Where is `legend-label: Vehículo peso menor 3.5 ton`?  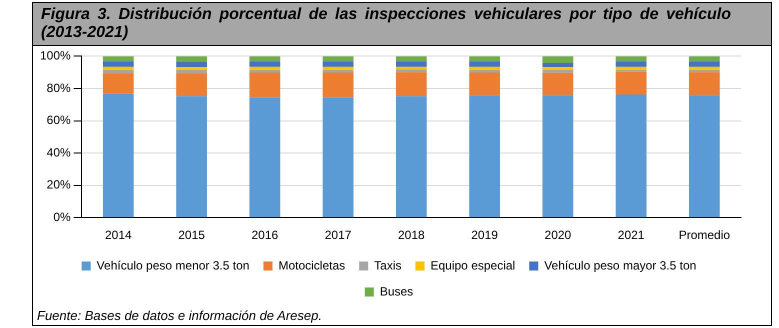 legend-label: Vehículo peso menor 3.5 ton is located at coordinates (173, 265).